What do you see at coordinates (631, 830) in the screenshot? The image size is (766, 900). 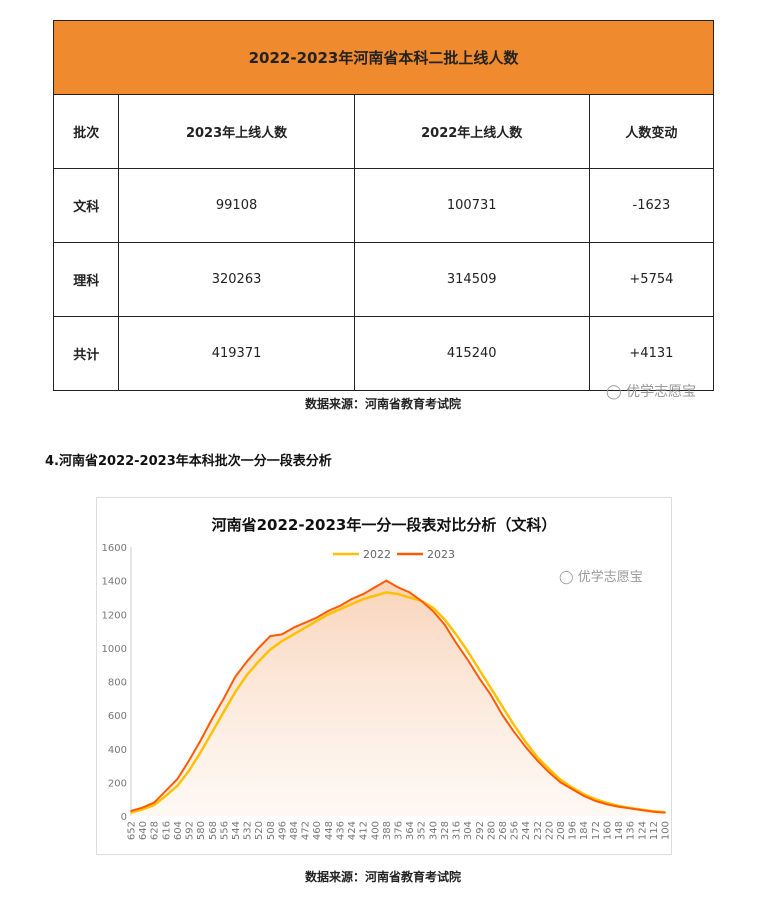 I see `x-tick-label: 136` at bounding box center [631, 830].